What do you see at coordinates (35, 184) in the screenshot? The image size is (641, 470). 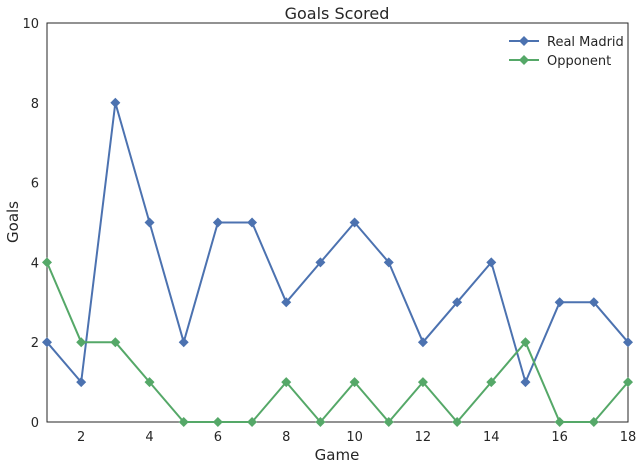 I see `y-tick-label: 6` at bounding box center [35, 184].